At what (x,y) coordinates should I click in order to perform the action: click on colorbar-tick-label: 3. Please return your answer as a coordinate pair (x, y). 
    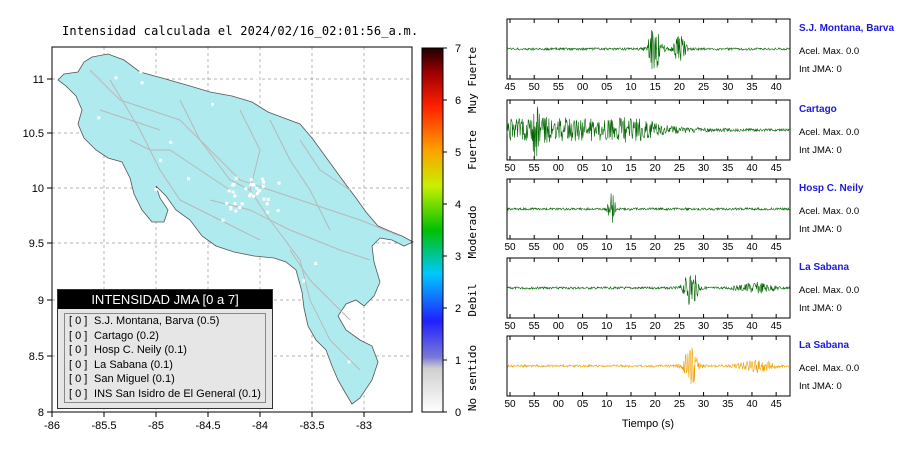
    Looking at the image, I should click on (458, 257).